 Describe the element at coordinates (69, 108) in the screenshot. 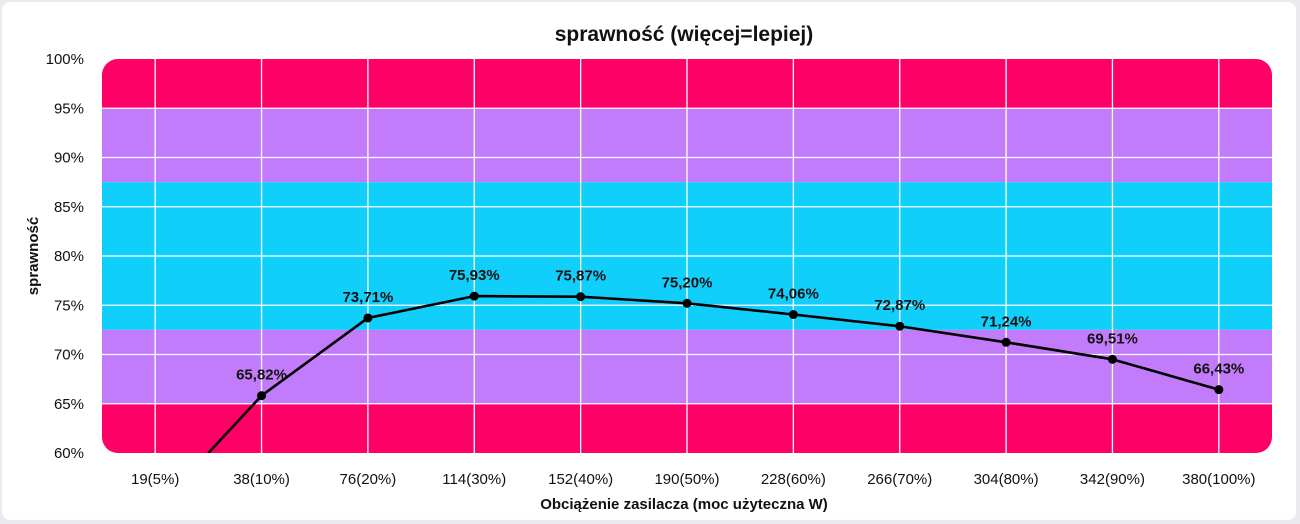

I see `y-tick-label: 95%` at that location.